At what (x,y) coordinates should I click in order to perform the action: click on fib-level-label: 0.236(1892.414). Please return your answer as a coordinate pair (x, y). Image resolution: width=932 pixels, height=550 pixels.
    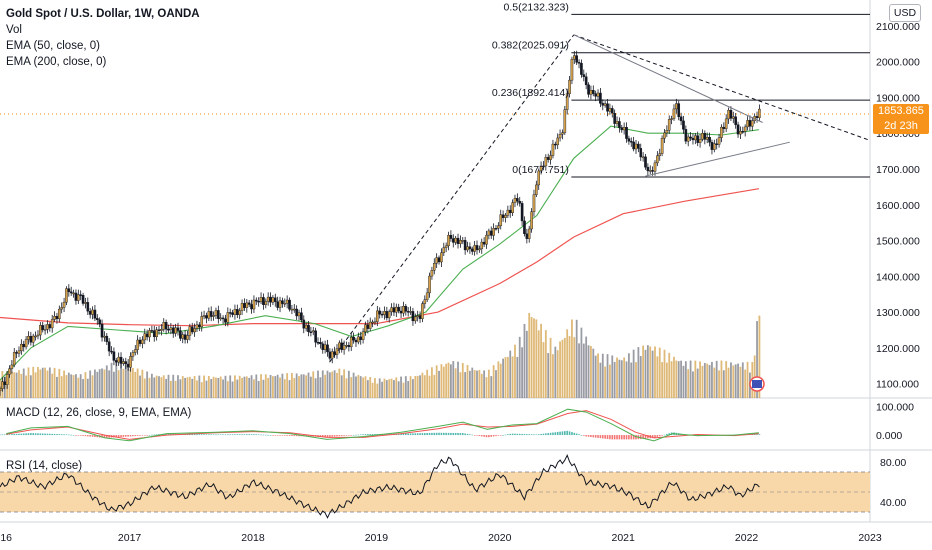
    Looking at the image, I should click on (530, 93).